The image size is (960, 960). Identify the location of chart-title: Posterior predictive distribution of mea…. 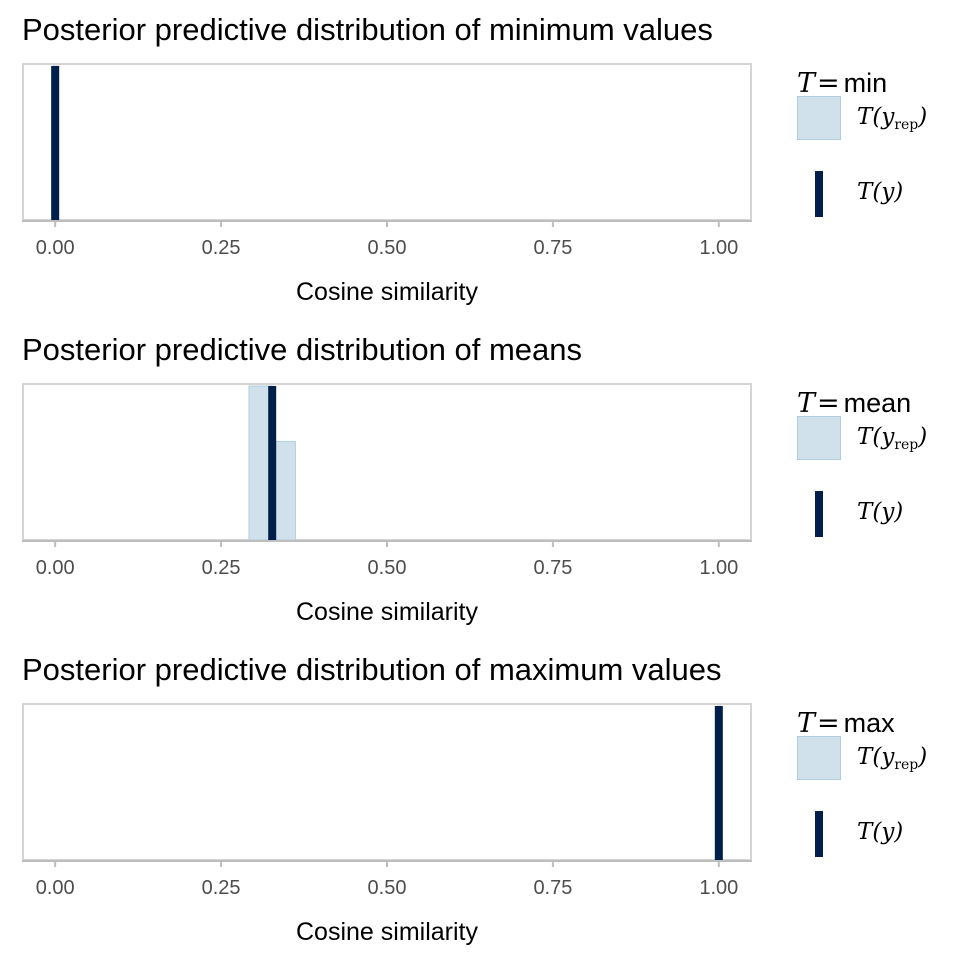
(302, 349).